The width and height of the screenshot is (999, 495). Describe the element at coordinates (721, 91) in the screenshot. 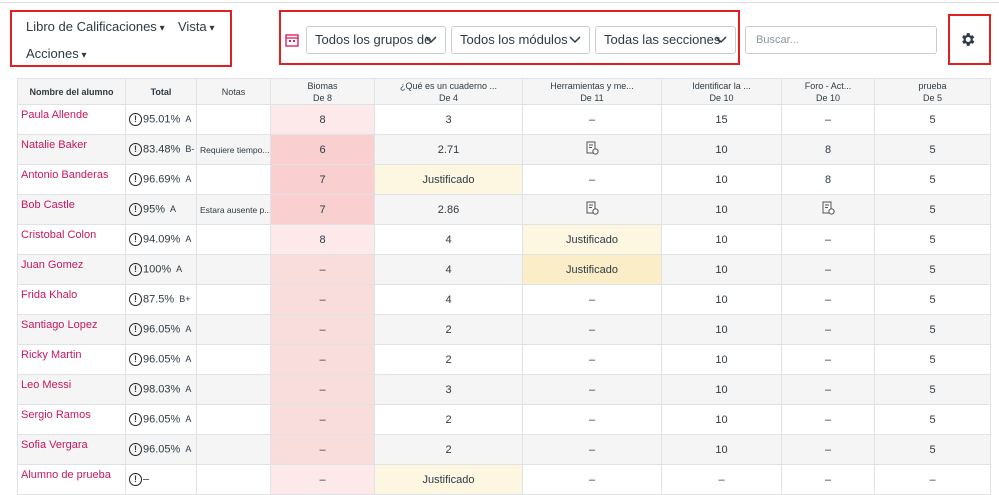

I see `column-header: Identificar la ... De 10` at that location.